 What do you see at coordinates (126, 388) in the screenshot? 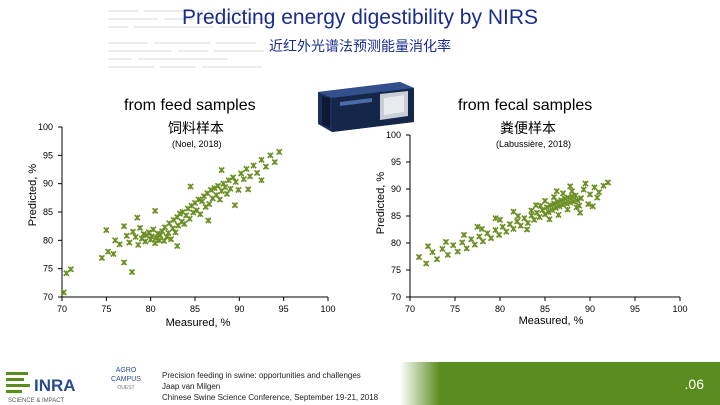
I see `agrocampus-line3: OUEST` at bounding box center [126, 388].